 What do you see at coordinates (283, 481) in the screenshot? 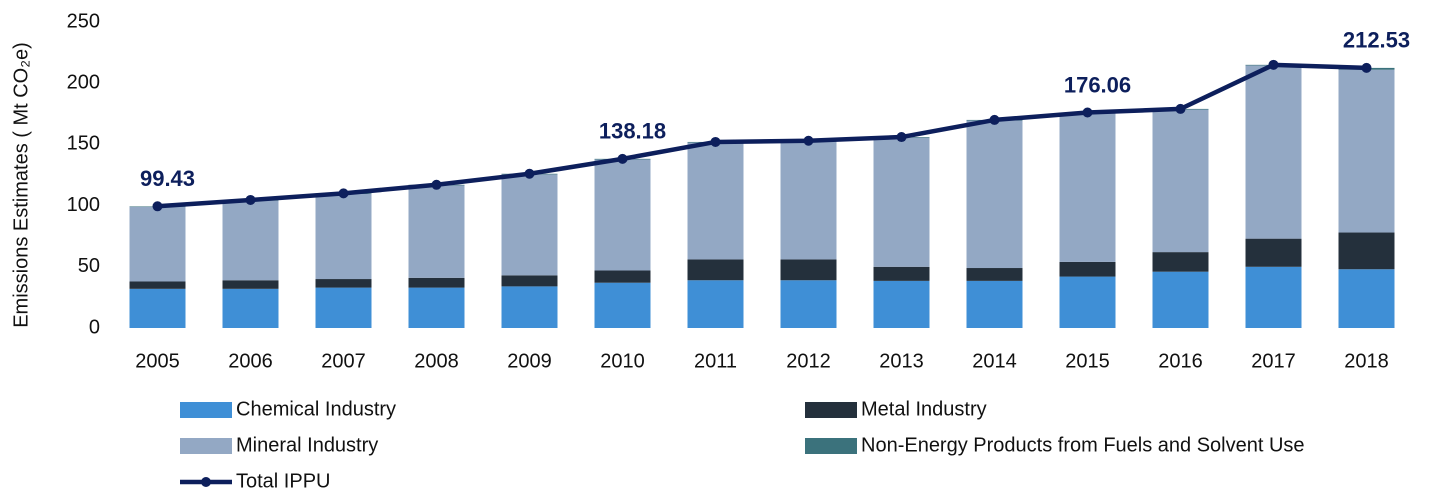
I see `legend-label: Total IPPU` at bounding box center [283, 481].